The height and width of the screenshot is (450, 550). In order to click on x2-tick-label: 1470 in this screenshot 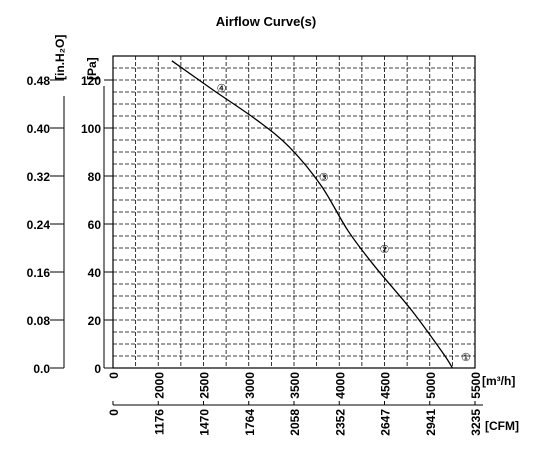, I will do `click(205, 422)`.